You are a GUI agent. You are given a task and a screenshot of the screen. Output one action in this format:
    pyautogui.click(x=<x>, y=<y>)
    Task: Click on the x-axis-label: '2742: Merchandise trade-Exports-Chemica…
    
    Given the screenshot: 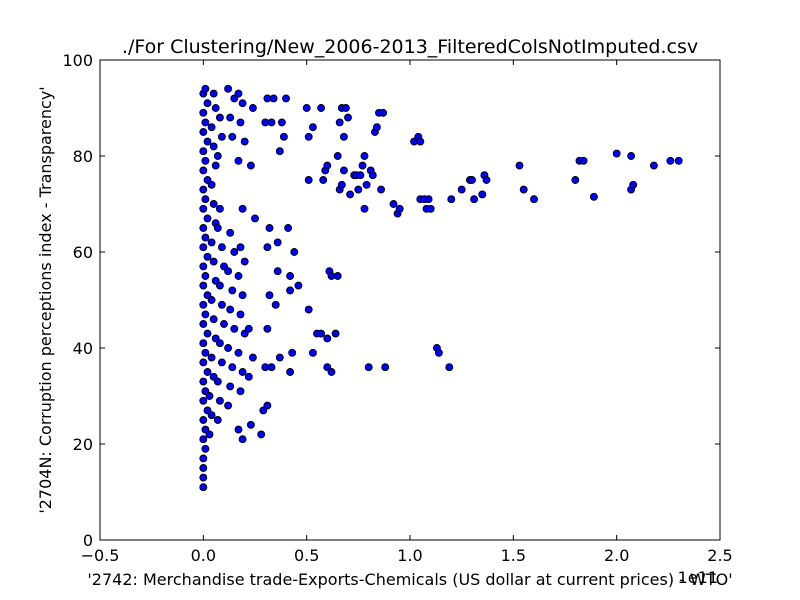 What is the action you would take?
    pyautogui.click(x=409, y=579)
    